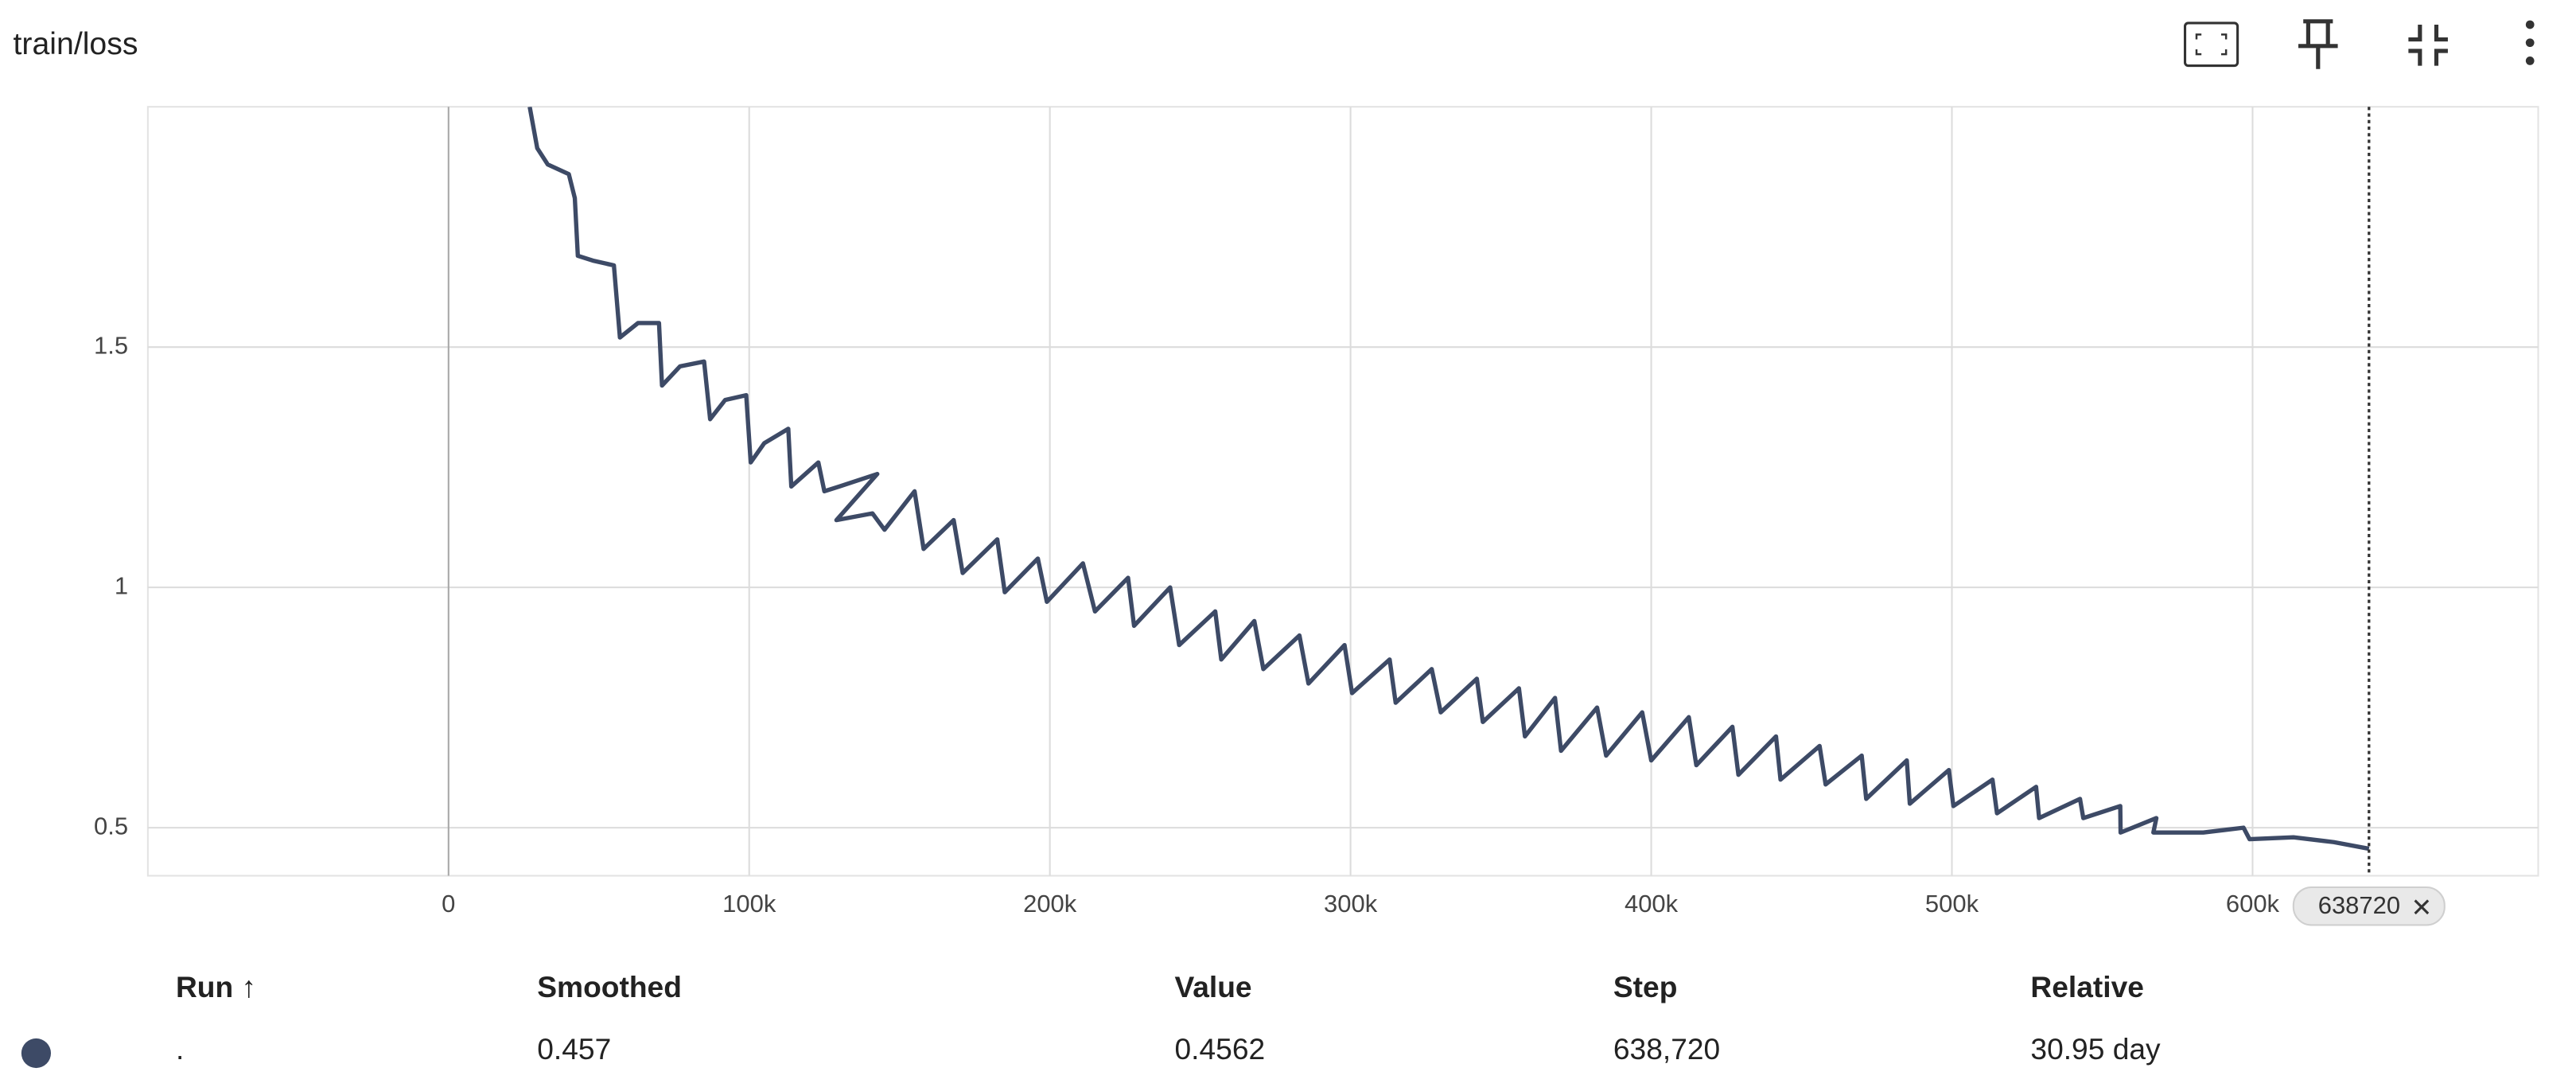 This screenshot has width=2576, height=1091. What do you see at coordinates (1952, 904) in the screenshot?
I see `x-tick-label: 500k` at bounding box center [1952, 904].